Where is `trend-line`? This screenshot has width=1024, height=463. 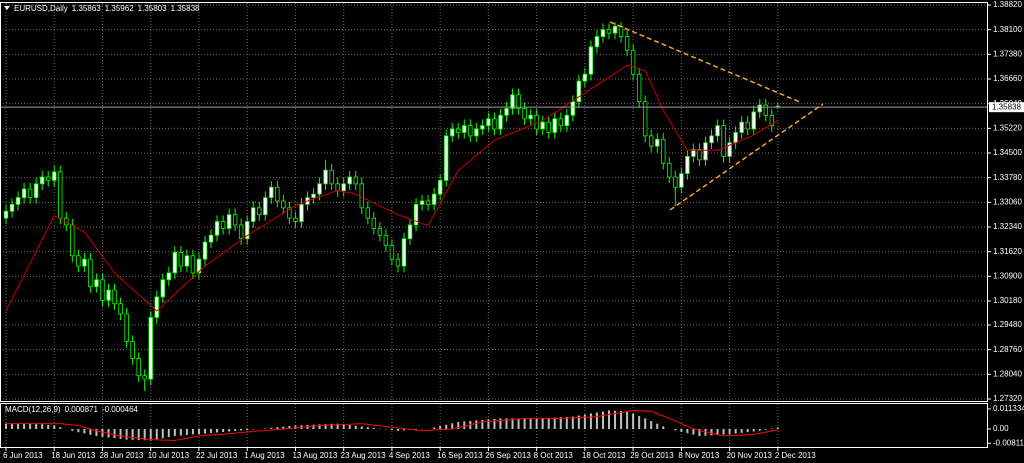
trend-line is located at coordinates (705, 62).